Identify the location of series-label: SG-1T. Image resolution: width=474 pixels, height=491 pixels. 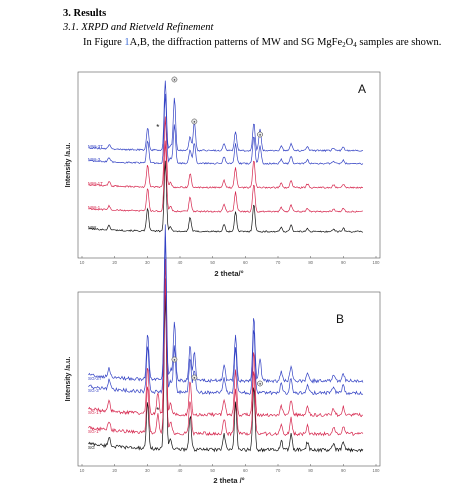
(95, 412).